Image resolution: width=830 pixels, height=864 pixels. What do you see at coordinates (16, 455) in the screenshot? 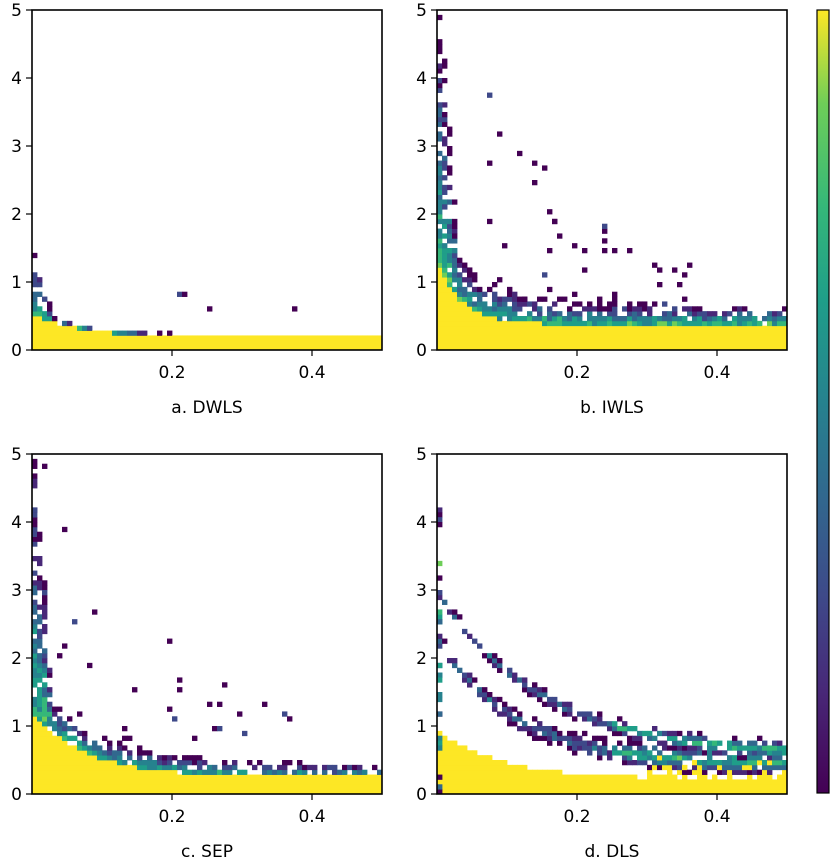
I see `y-tick-label: 5` at bounding box center [16, 455].